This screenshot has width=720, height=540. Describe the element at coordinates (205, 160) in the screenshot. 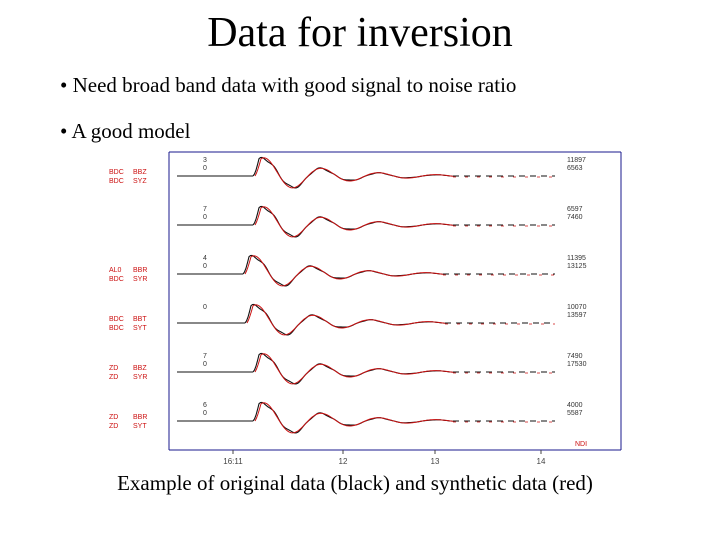

I see `trace-code: 3` at that location.